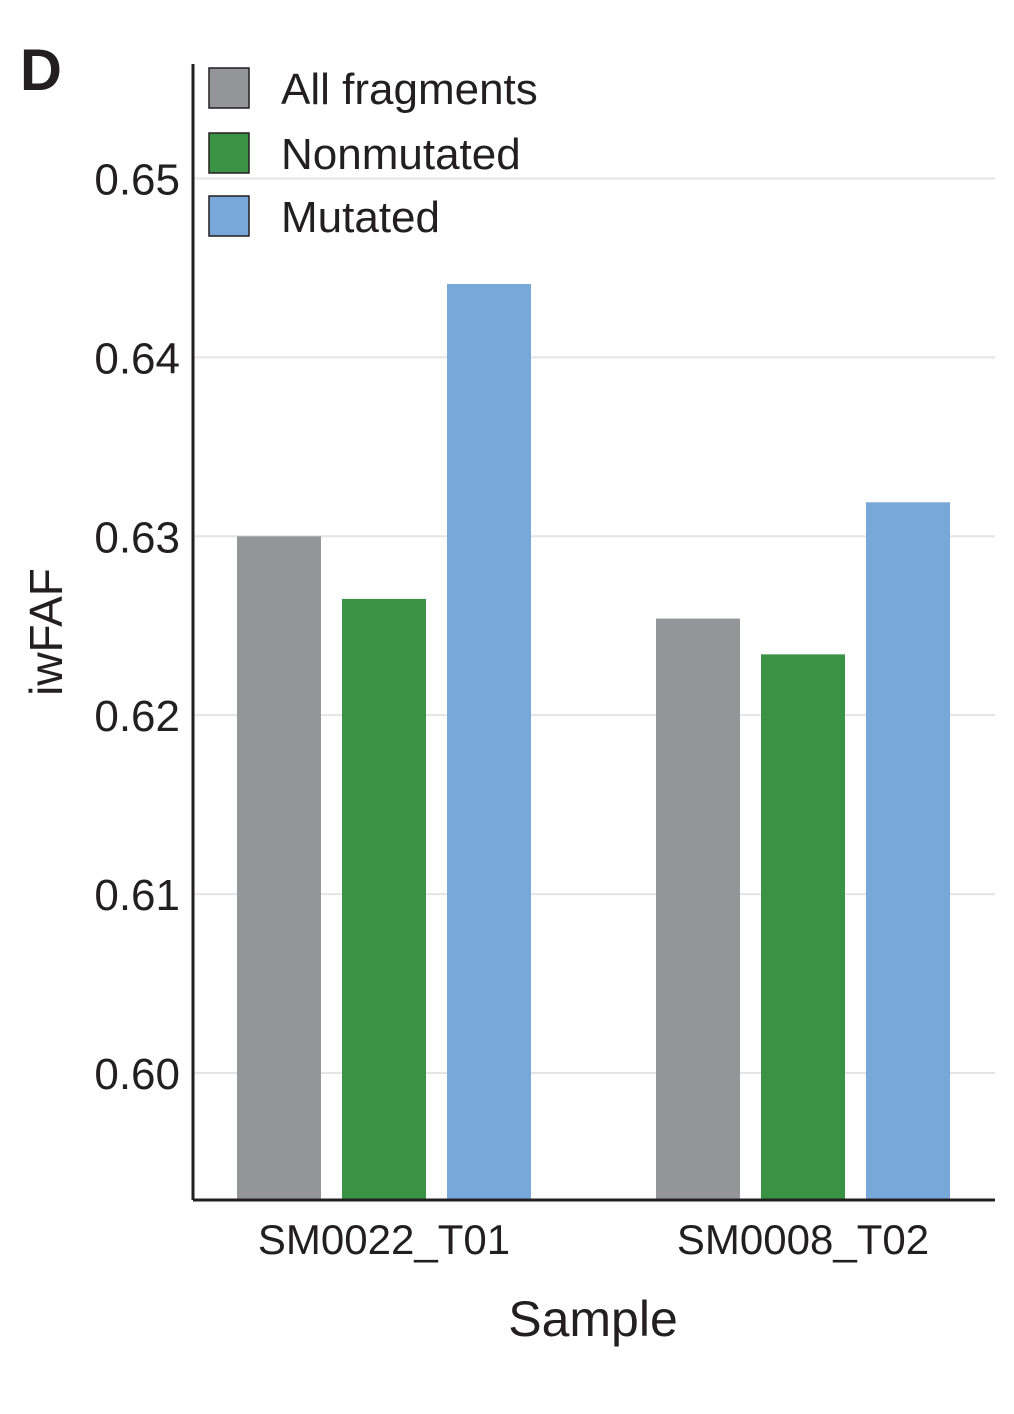 The width and height of the screenshot is (1014, 1414). I want to click on y-tick-label: 0.64, so click(137, 358).